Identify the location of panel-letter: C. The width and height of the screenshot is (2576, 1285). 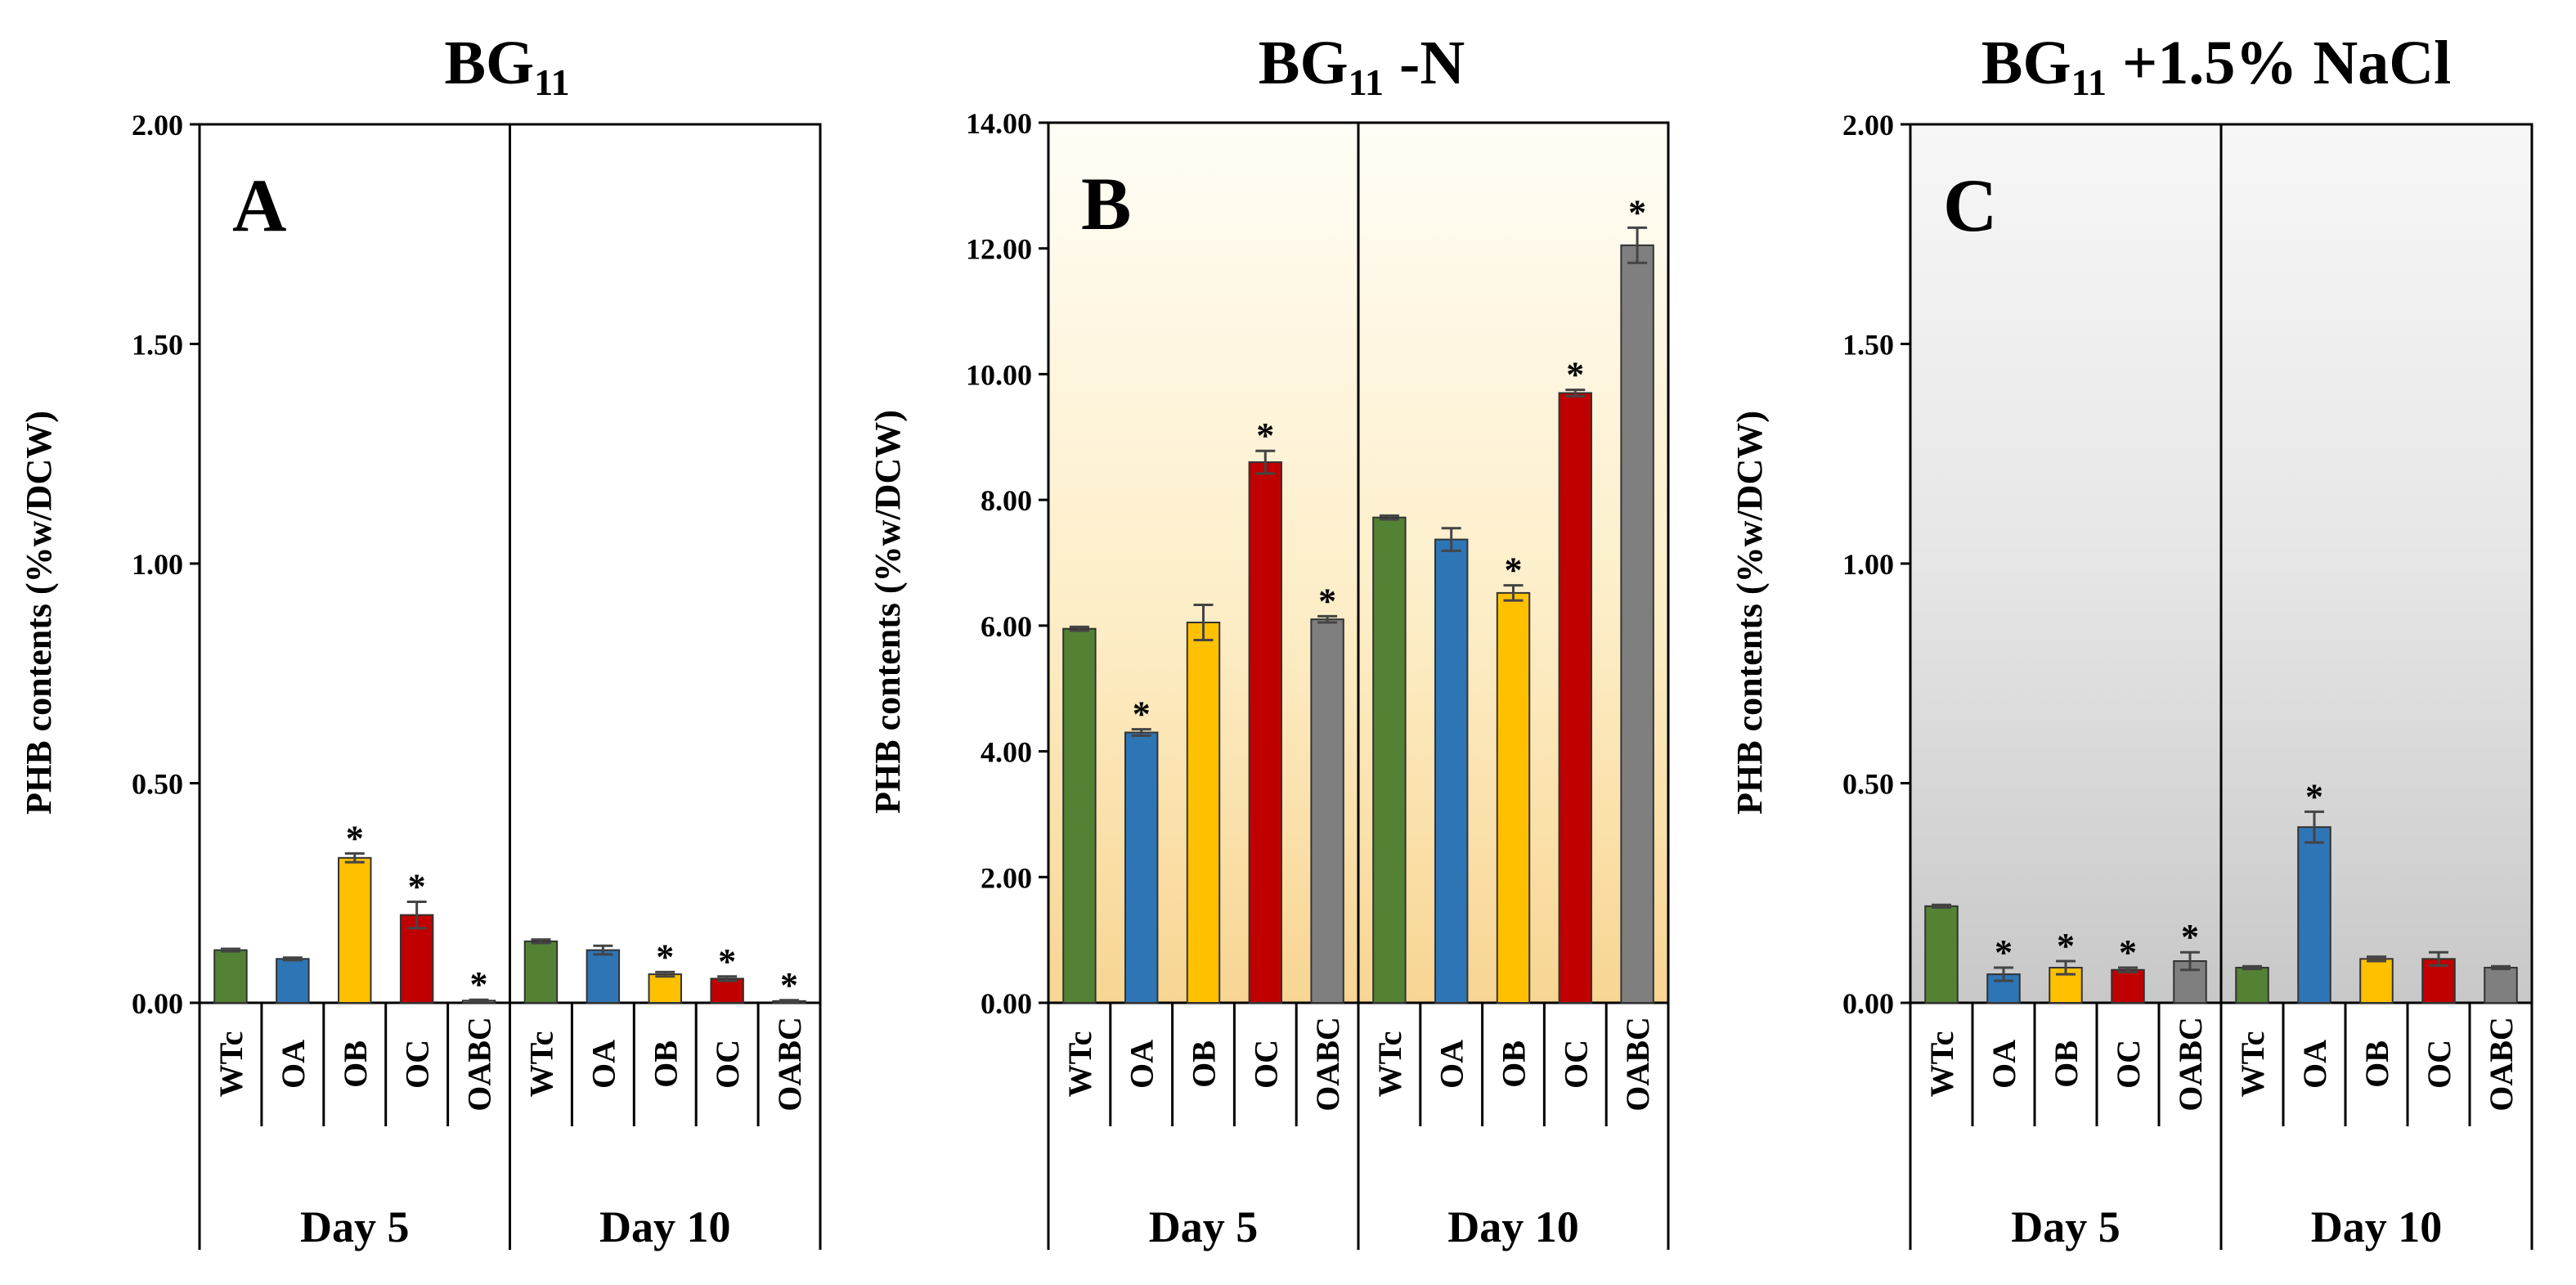
(1970, 205).